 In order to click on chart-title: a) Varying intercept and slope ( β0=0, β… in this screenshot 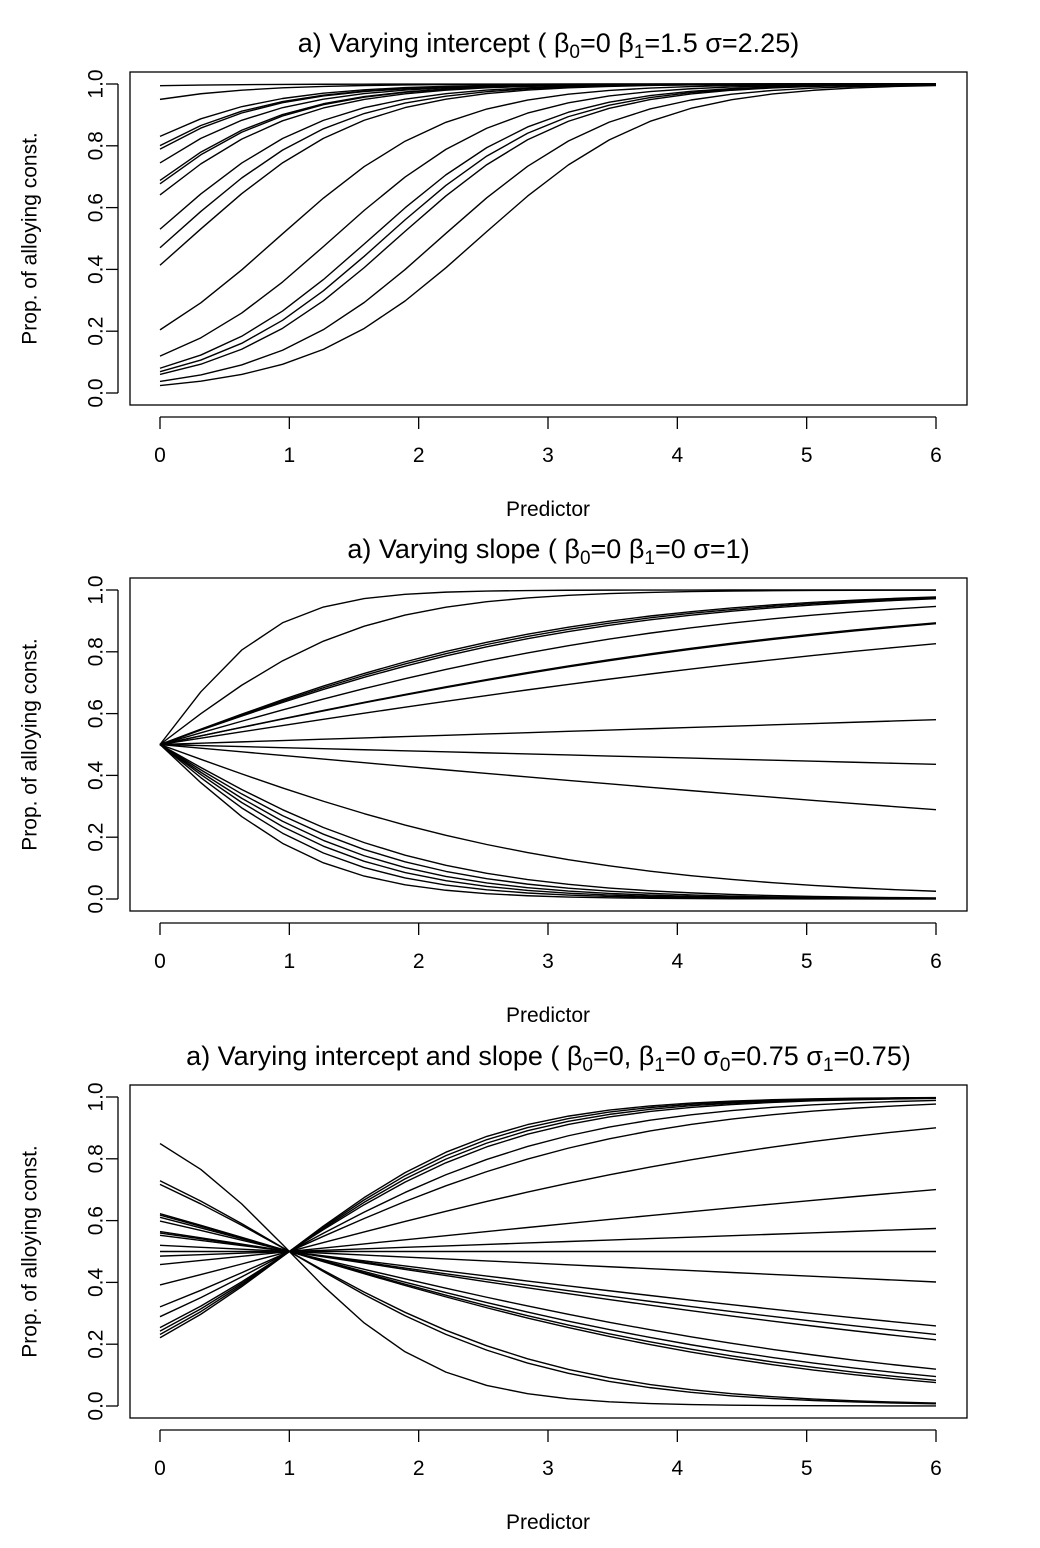, I will do `click(548, 1058)`.